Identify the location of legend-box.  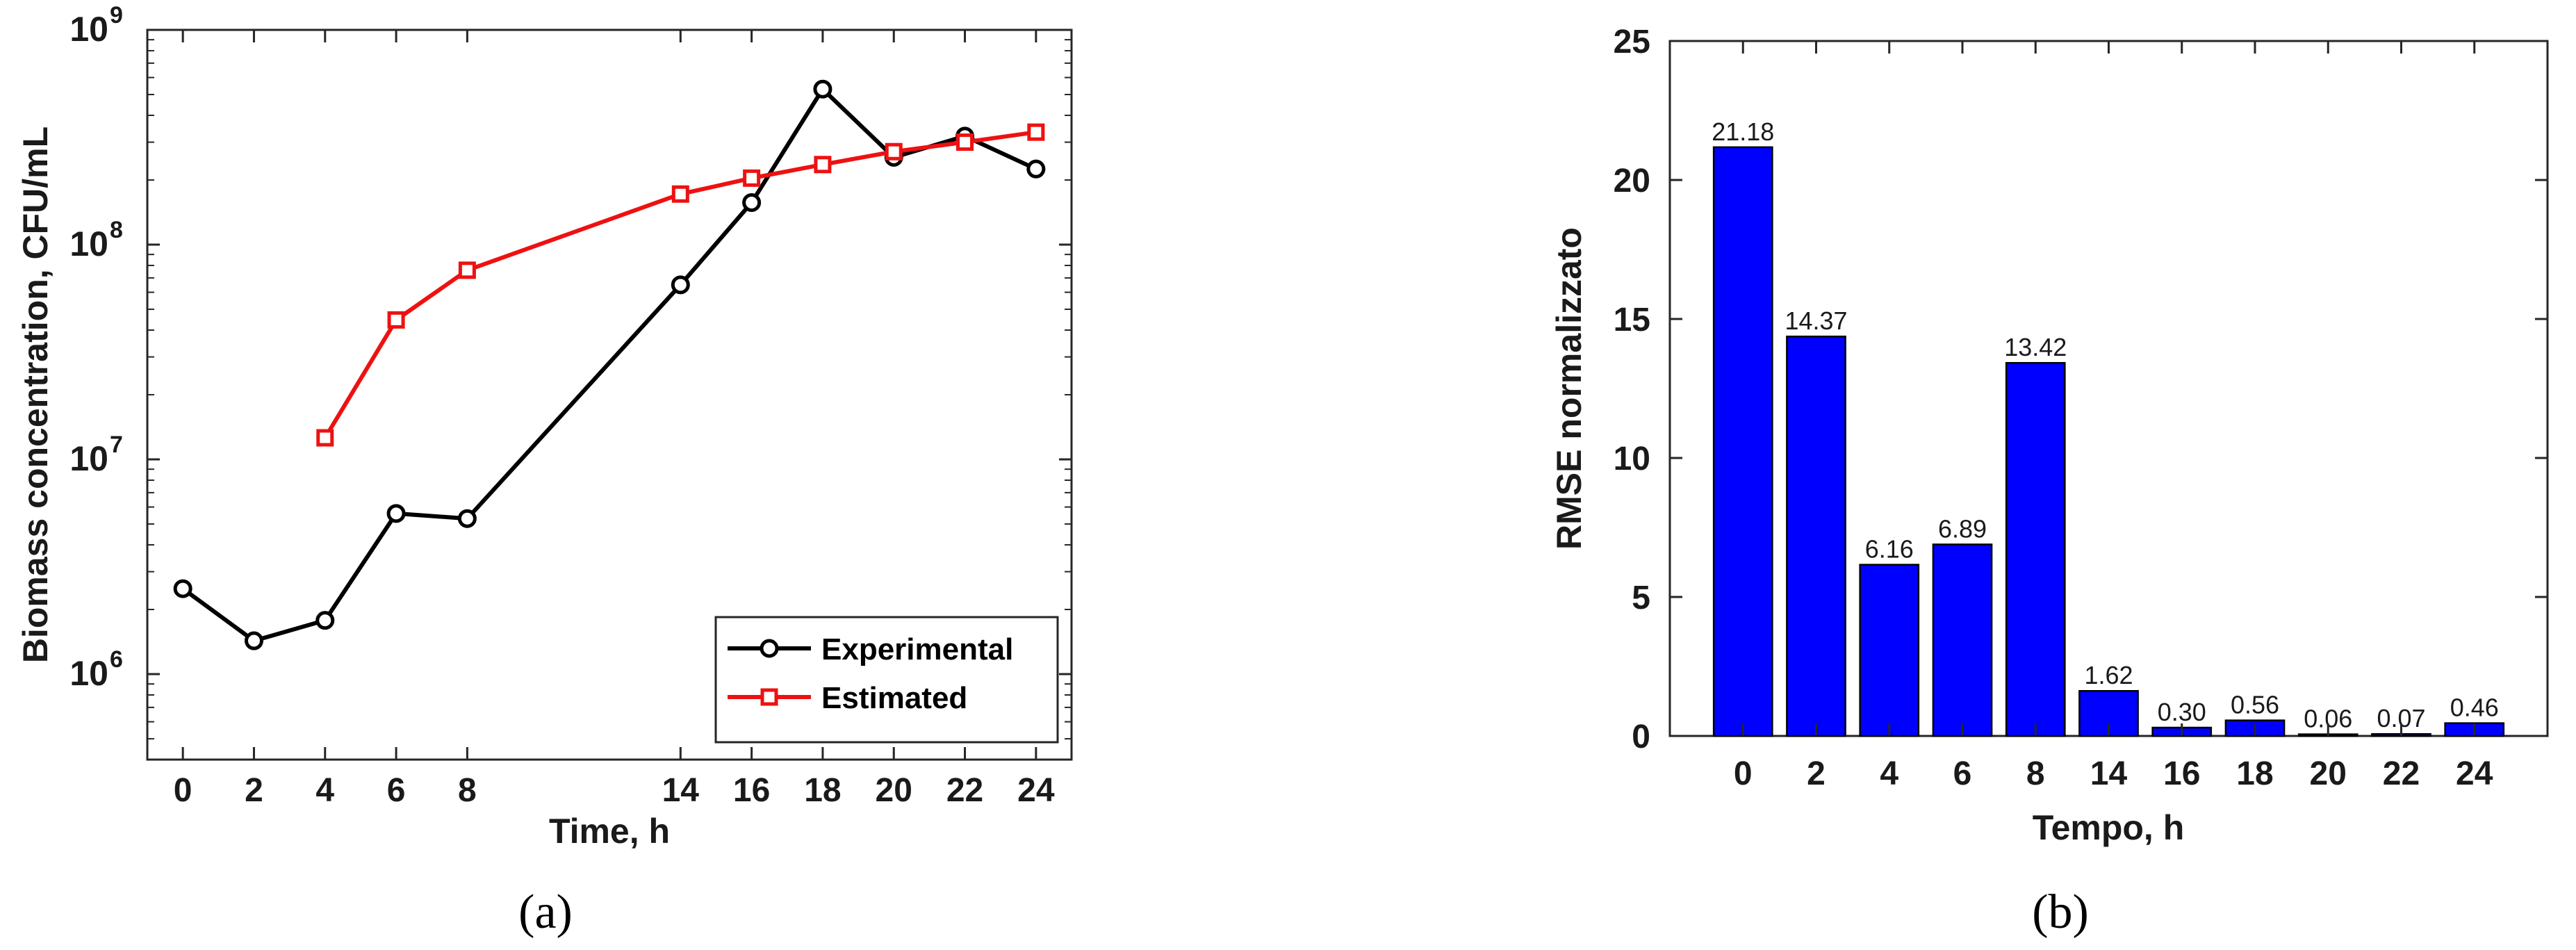
(886, 680).